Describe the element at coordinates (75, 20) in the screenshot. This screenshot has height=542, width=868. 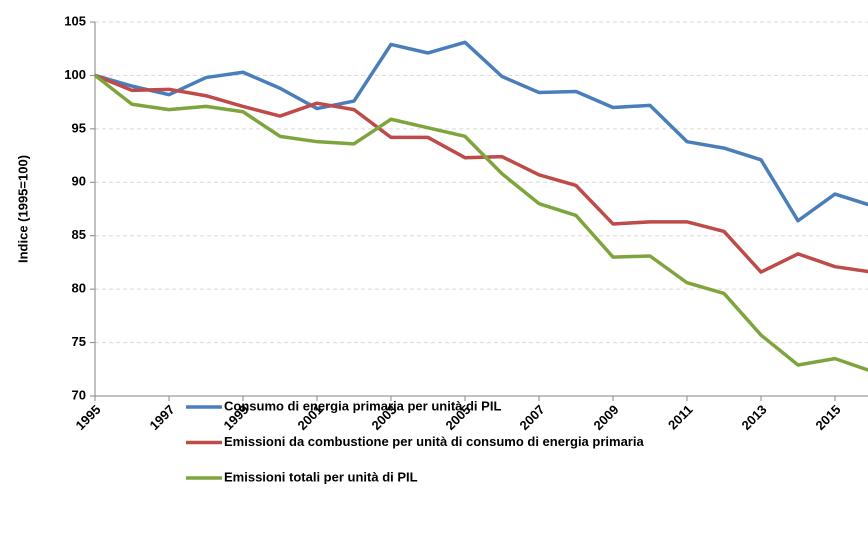
I see `y-tick-label: 105` at that location.